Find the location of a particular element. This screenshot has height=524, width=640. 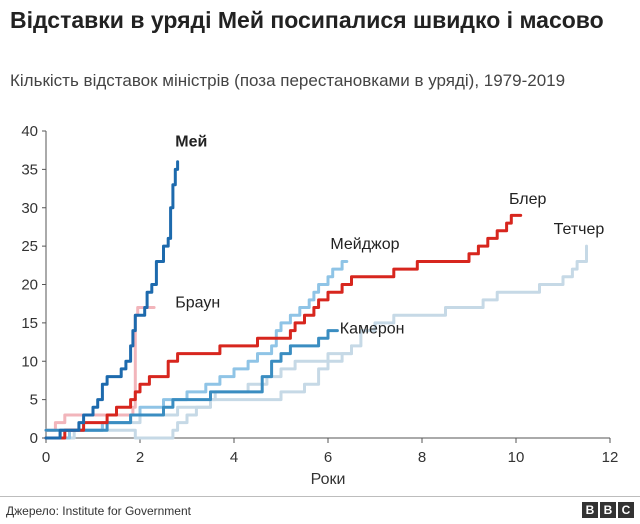

x-tick-label: 6 is located at coordinates (328, 457).